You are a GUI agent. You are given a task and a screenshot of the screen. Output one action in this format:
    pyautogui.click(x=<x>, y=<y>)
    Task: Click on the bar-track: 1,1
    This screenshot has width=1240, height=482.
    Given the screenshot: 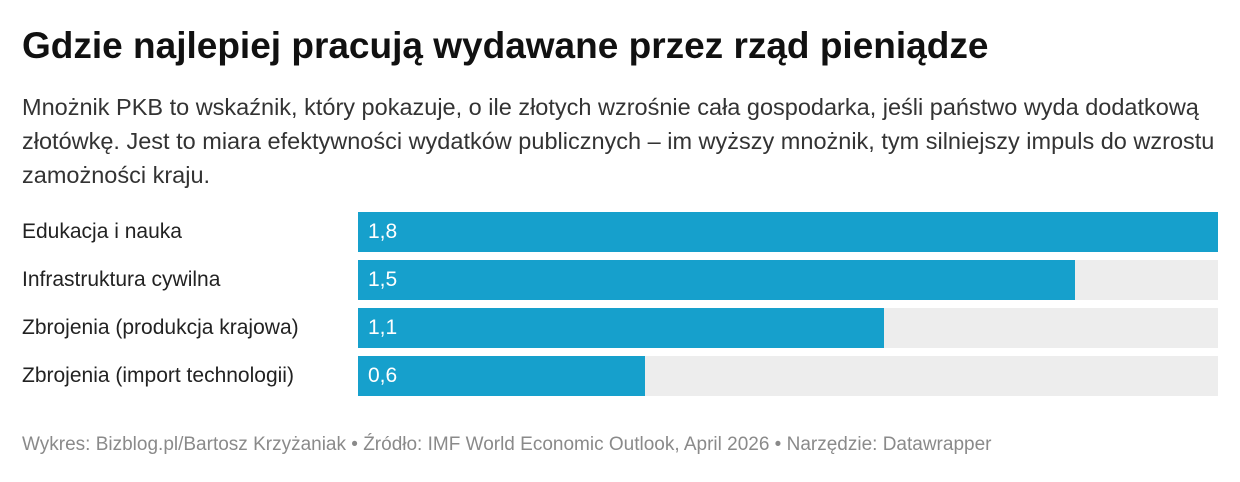 What is the action you would take?
    pyautogui.click(x=788, y=328)
    